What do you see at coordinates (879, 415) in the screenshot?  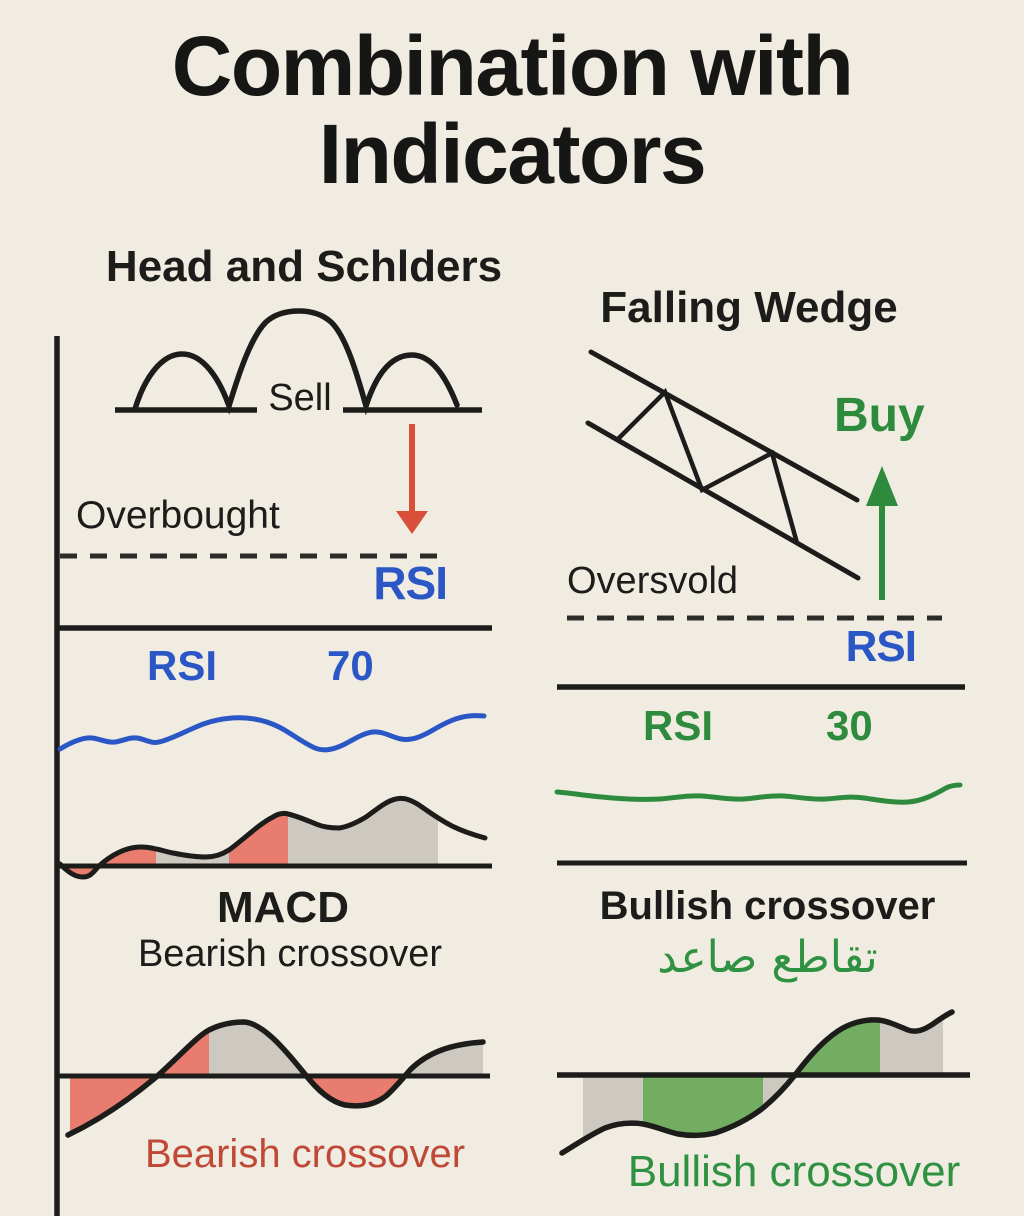 I see `buy-label: Buy` at bounding box center [879, 415].